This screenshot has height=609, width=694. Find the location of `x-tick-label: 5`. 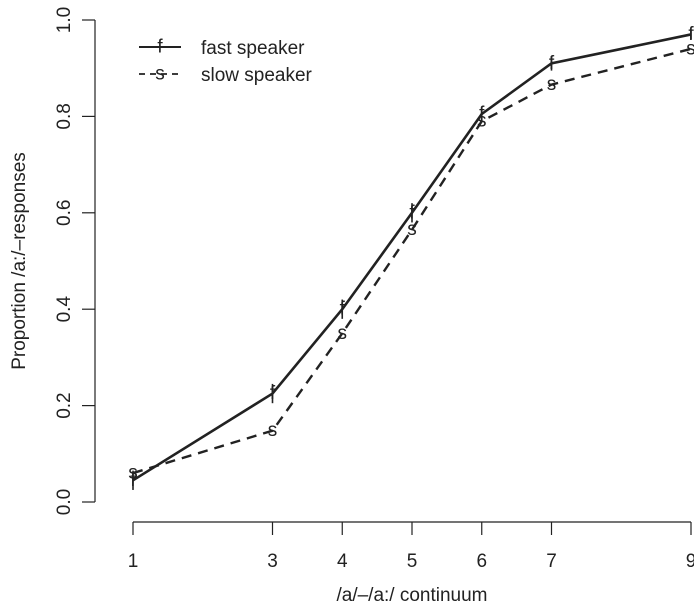

x-tick-label: 5 is located at coordinates (412, 561).